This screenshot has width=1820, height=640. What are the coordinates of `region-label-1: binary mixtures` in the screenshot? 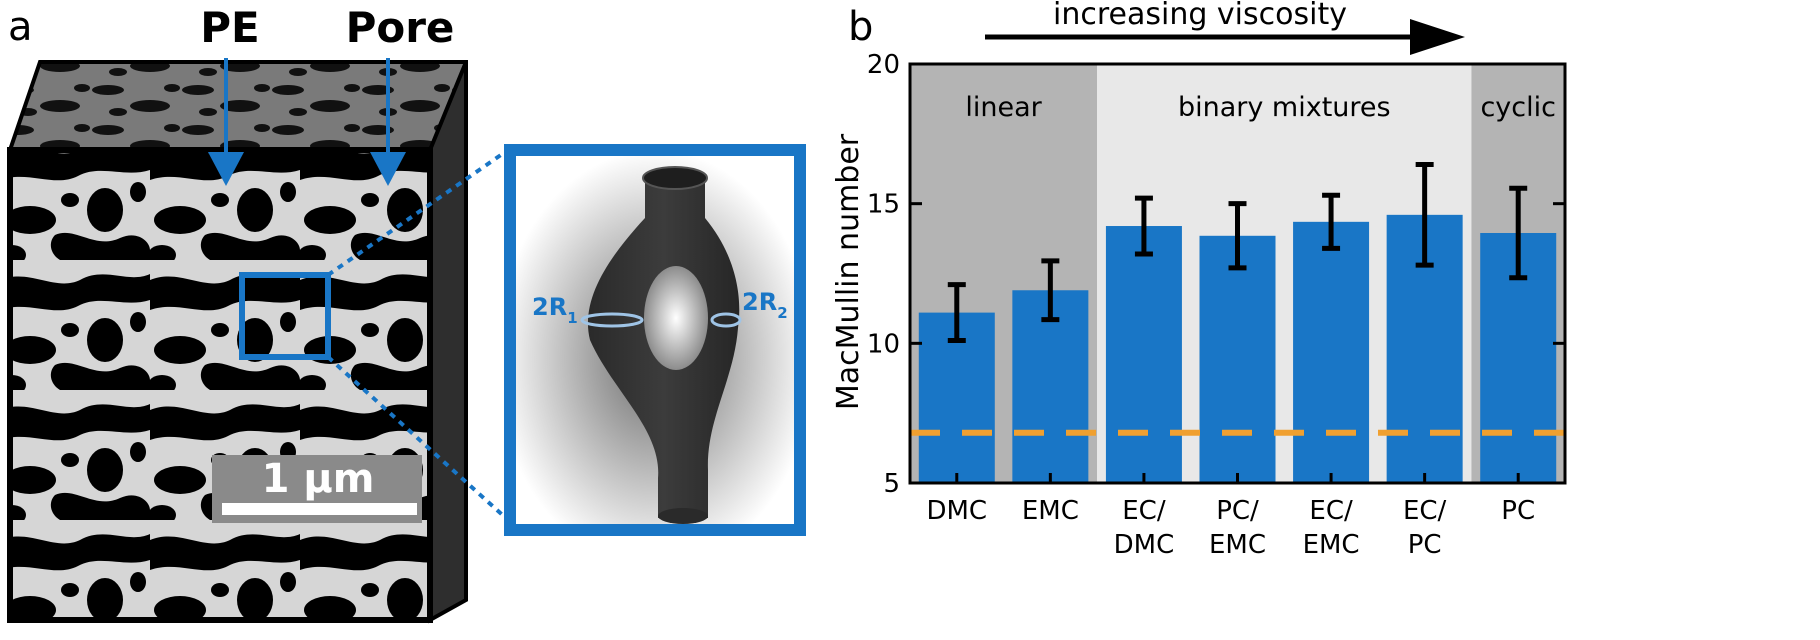 It's located at (1284, 107).